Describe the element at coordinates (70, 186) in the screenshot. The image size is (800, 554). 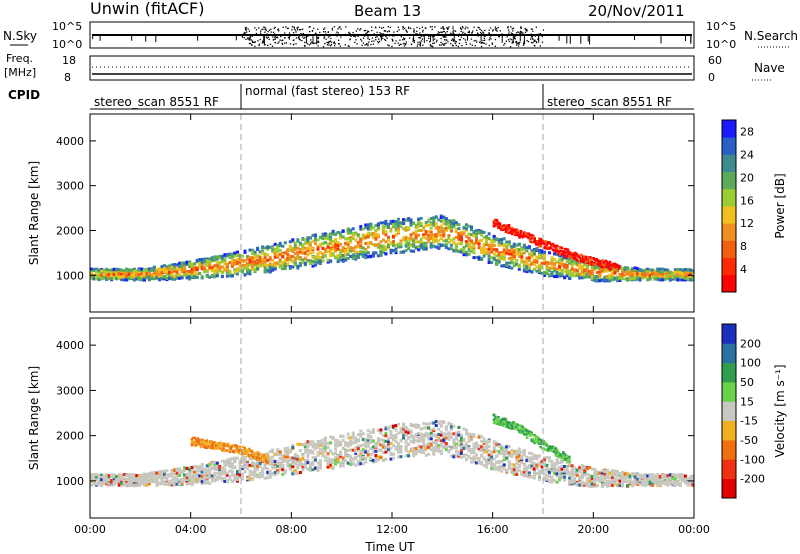
I see `y-tick-label: 3000` at that location.